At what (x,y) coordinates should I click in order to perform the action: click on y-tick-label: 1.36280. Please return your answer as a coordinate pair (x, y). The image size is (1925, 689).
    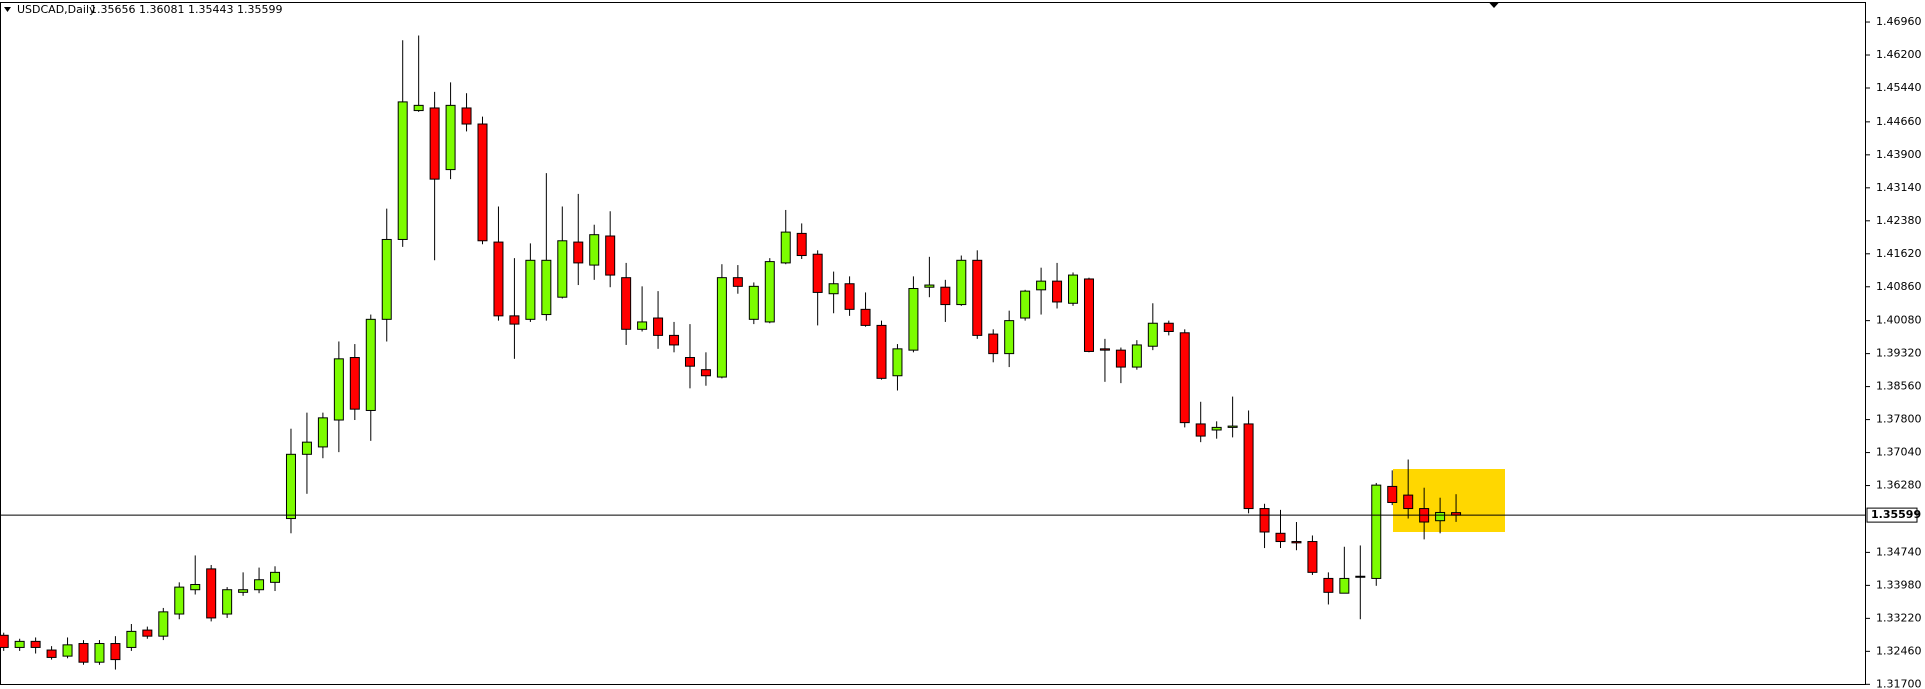
    Looking at the image, I should click on (1899, 485).